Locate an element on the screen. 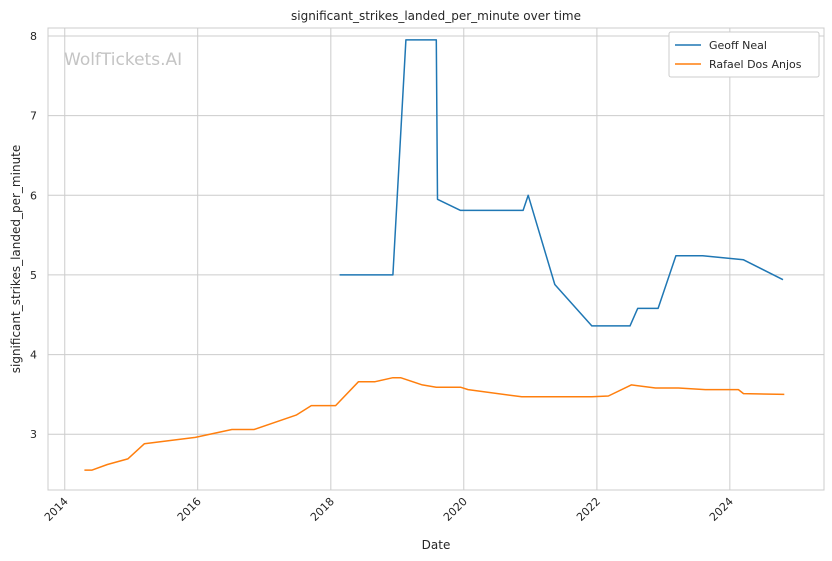 The height and width of the screenshot is (561, 832). y-tick-label: 6 is located at coordinates (33, 195).